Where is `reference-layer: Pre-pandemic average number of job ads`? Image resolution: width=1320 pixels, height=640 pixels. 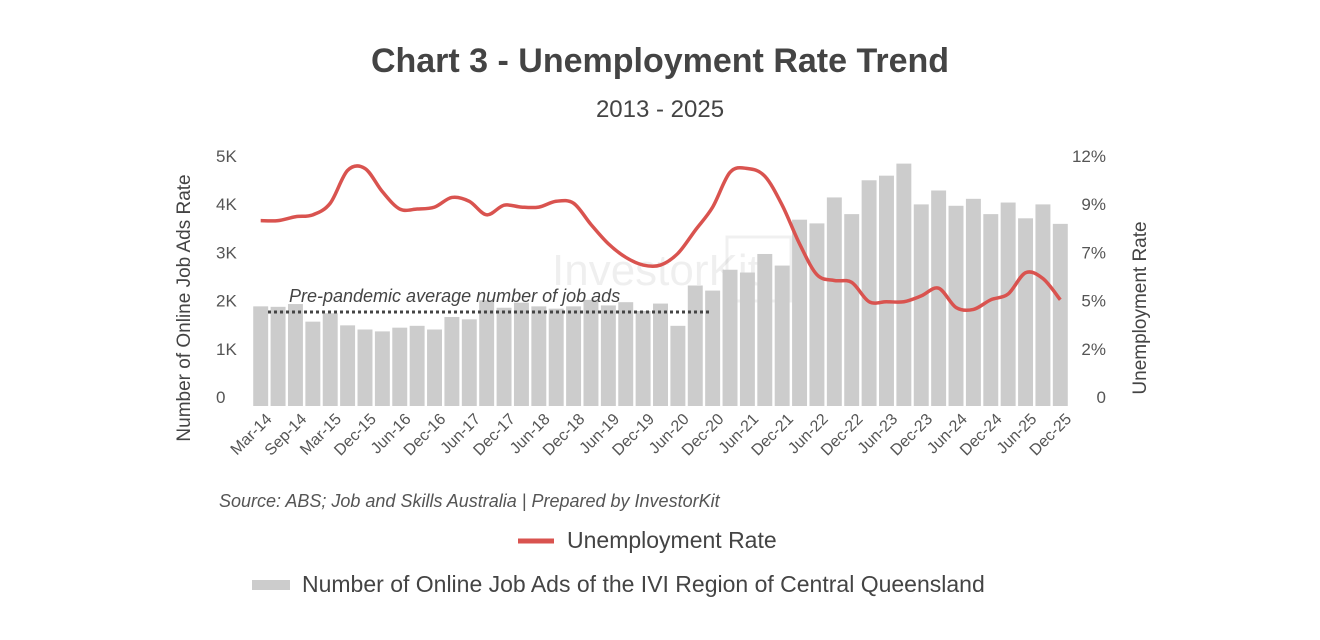
reference-layer: Pre-pandemic average number of job ads is located at coordinates (490, 300).